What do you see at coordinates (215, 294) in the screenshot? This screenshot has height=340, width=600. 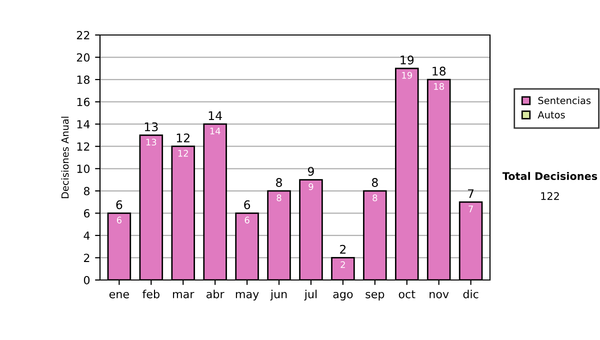 I see `x-tick-label: abr` at bounding box center [215, 294].